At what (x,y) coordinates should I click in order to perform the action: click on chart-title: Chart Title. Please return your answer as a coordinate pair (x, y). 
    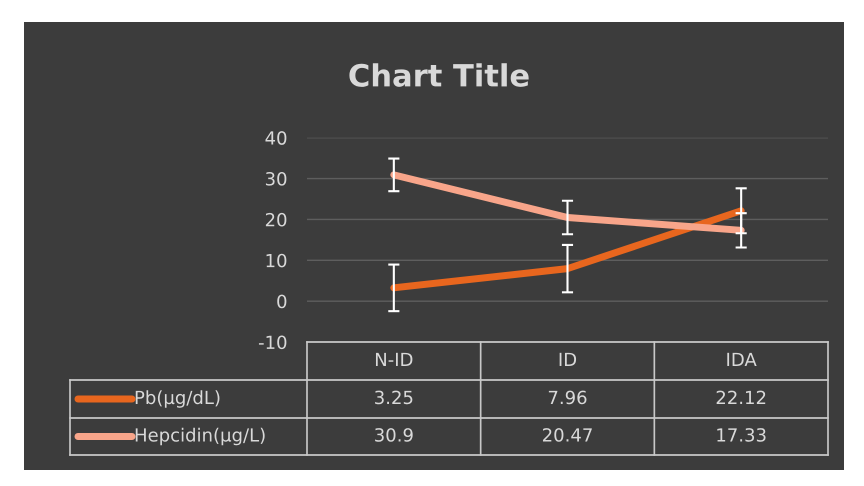
    Looking at the image, I should click on (439, 75).